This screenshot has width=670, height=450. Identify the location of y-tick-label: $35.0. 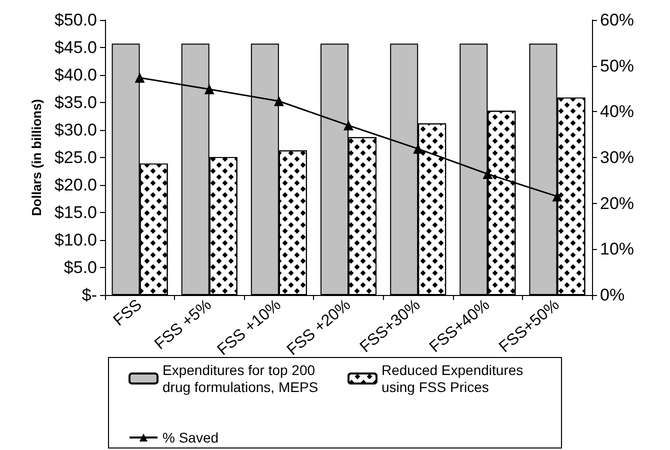
(75, 102).